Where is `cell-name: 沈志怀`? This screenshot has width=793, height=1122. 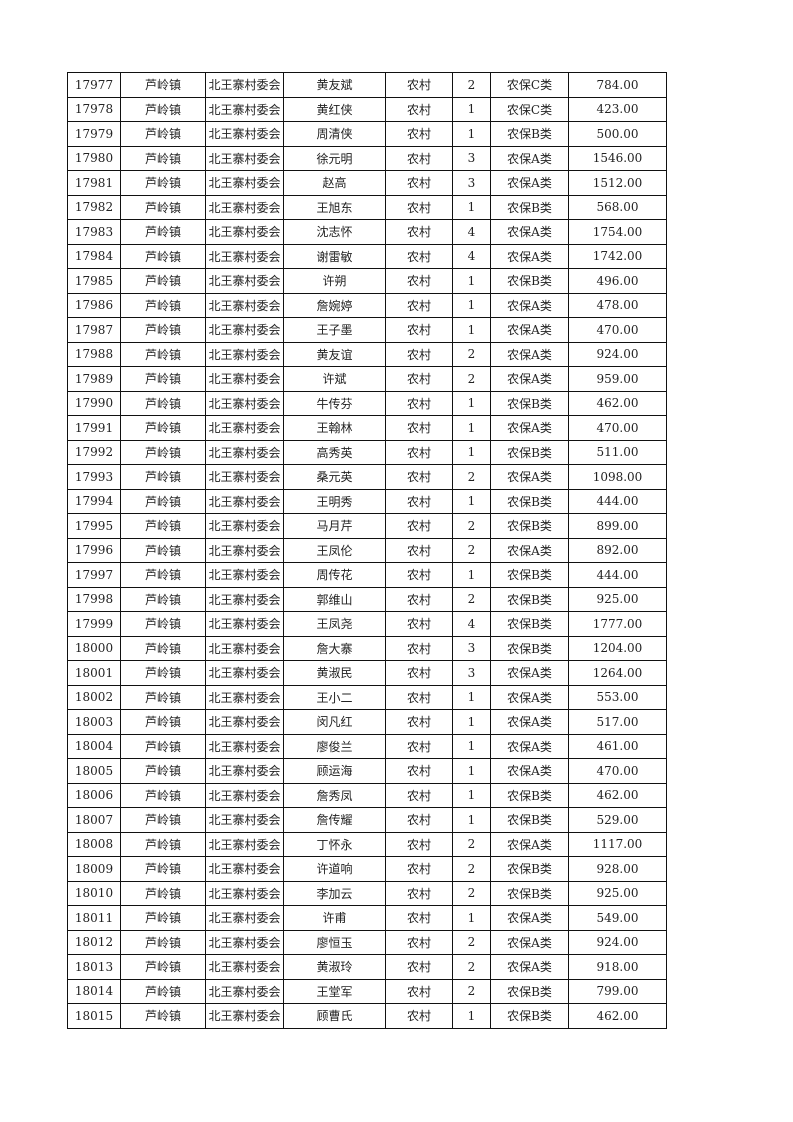 cell-name: 沈志怀 is located at coordinates (334, 232).